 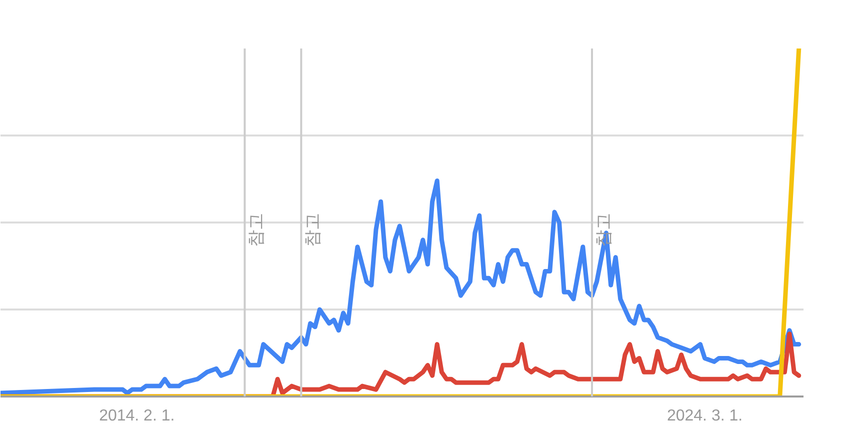 I want to click on x-tick-label: 2024. 3. 1., so click(x=704, y=416).